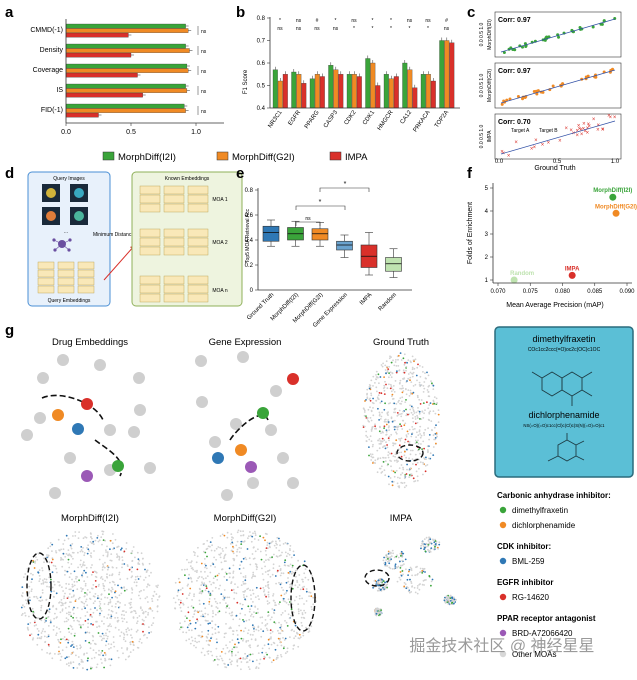  Describe the element at coordinates (246, 81) in the screenshot. I see `panel-b-y-label: F1 Score` at that location.